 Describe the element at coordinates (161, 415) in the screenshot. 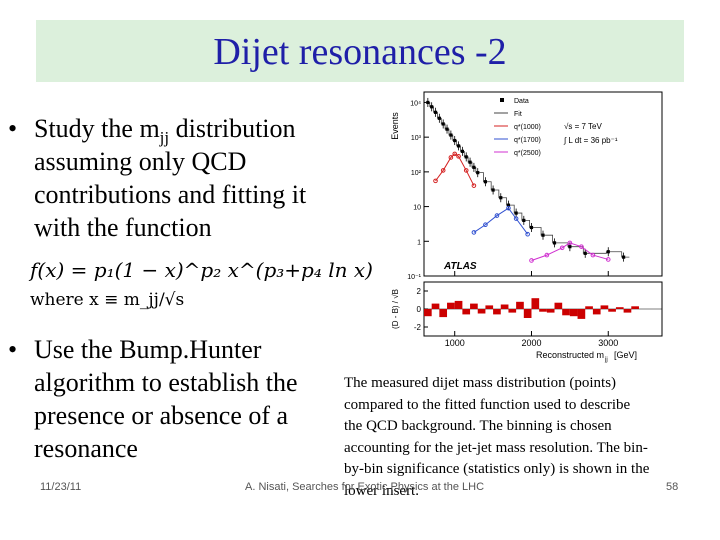

I see `bullet-2-line-3: presence or absence of a` at that location.